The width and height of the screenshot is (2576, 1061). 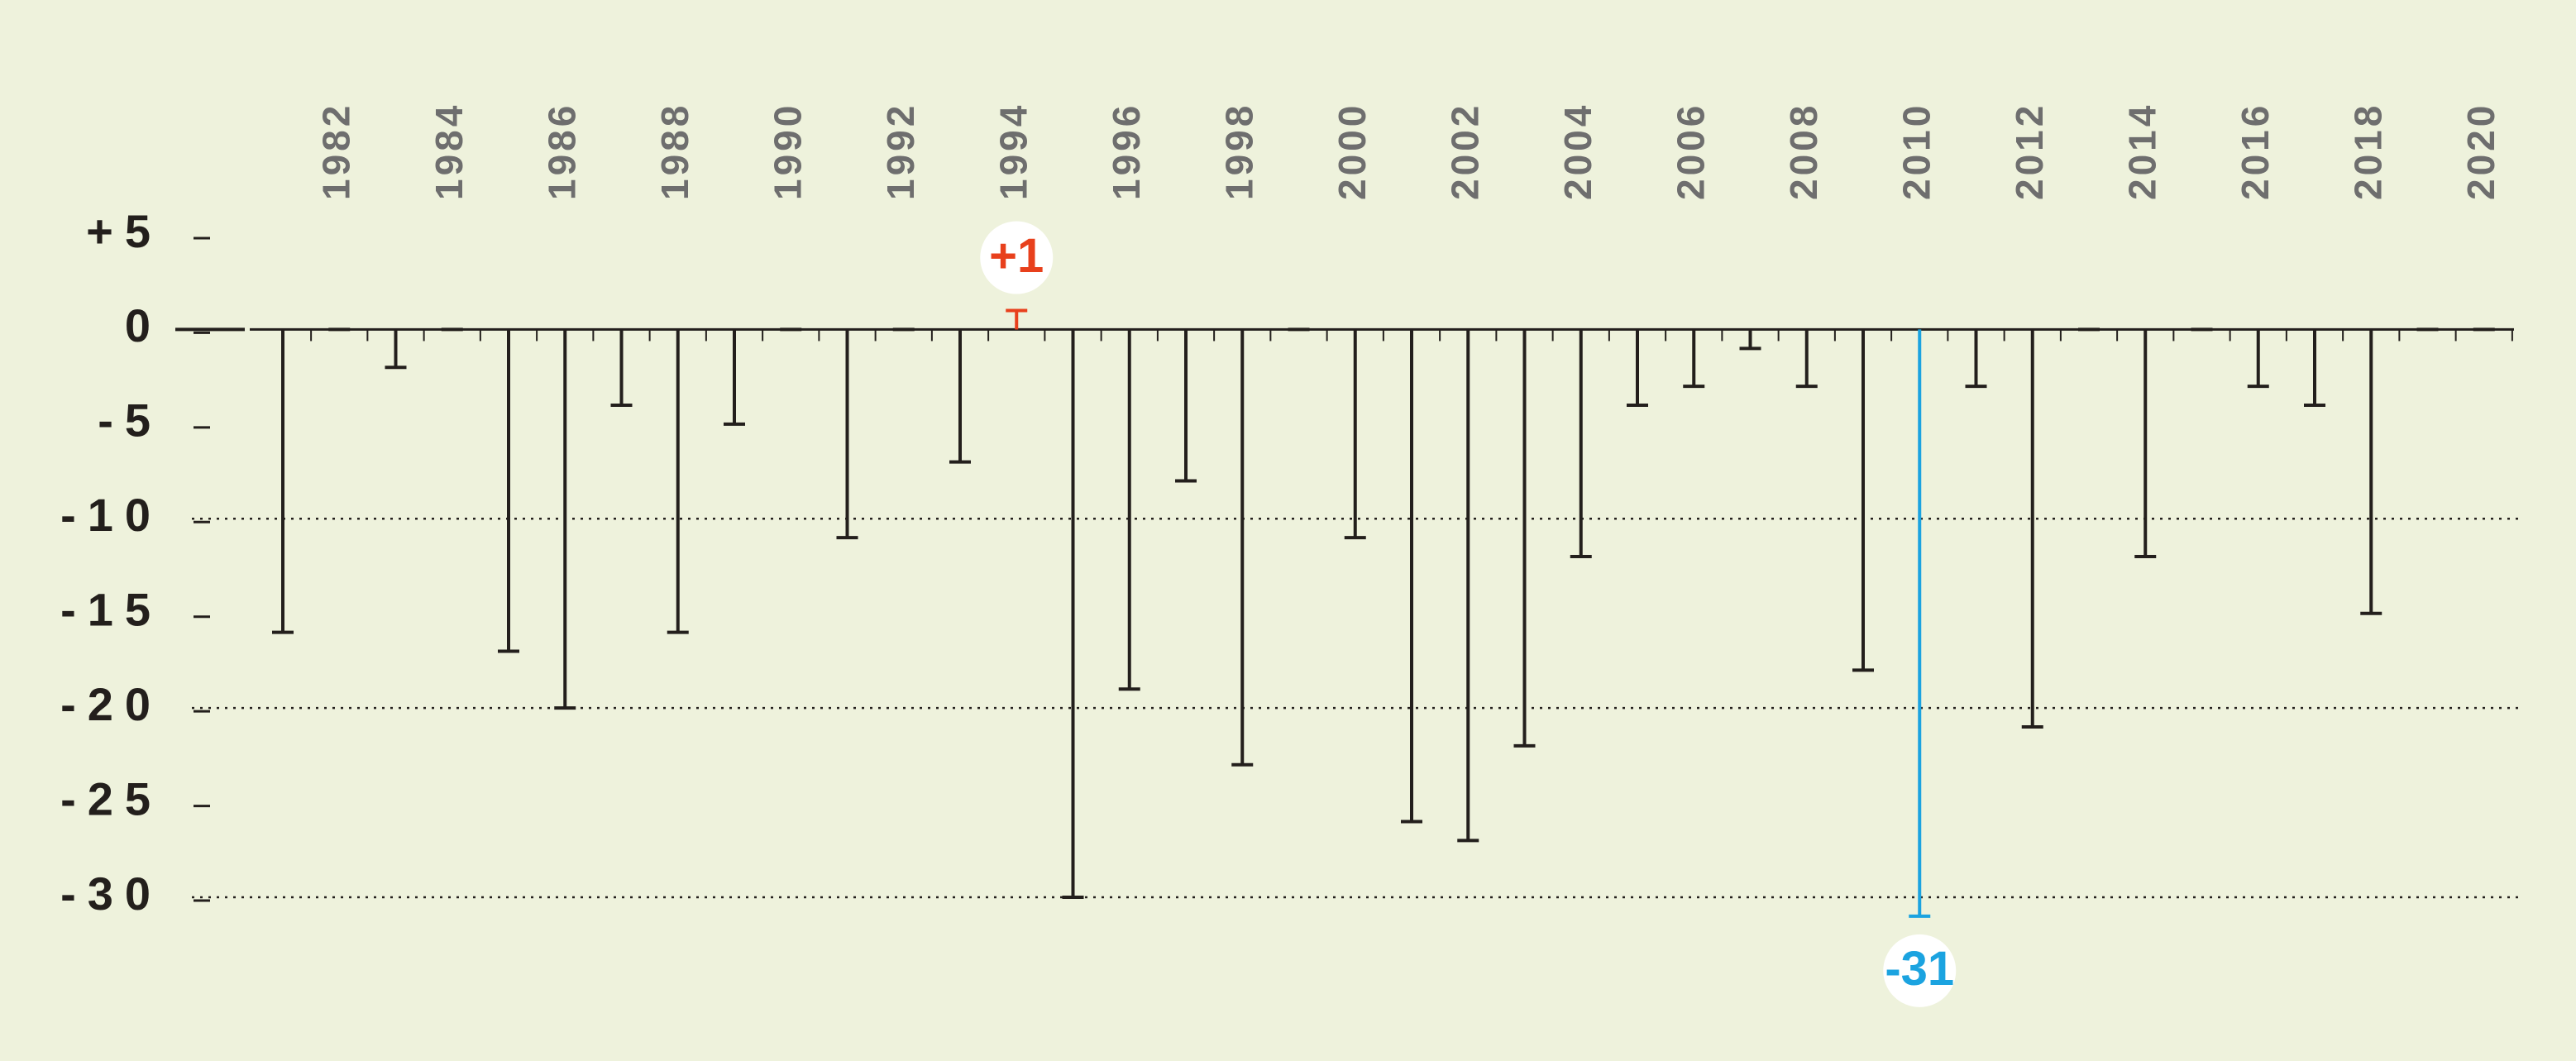 What do you see at coordinates (1690, 151) in the screenshot?
I see `x-tick-label: 2006` at bounding box center [1690, 151].